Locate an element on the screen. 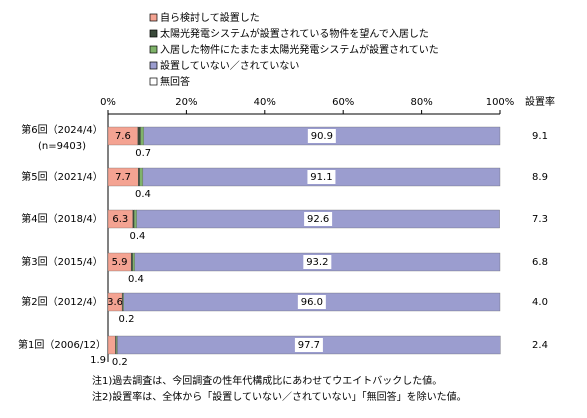 Image resolution: width=587 pixels, height=418 pixels. data-label: 96.0 is located at coordinates (312, 302).